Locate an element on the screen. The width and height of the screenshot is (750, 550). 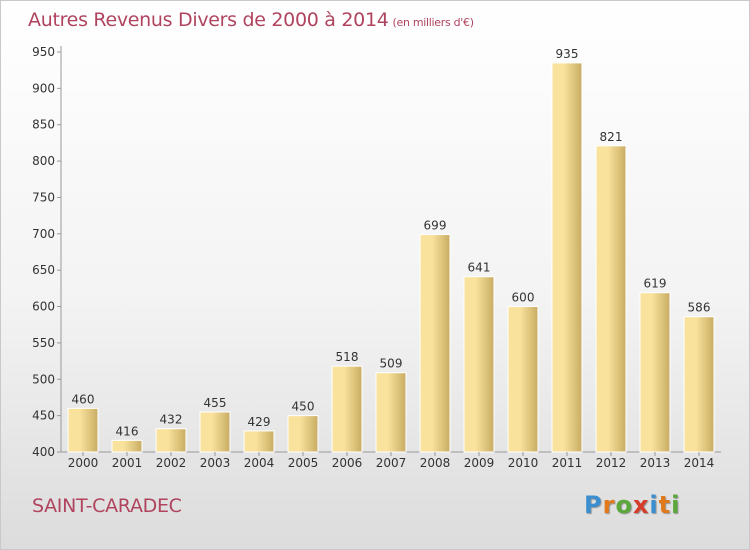
bar-value-label: 416 is located at coordinates (127, 431).